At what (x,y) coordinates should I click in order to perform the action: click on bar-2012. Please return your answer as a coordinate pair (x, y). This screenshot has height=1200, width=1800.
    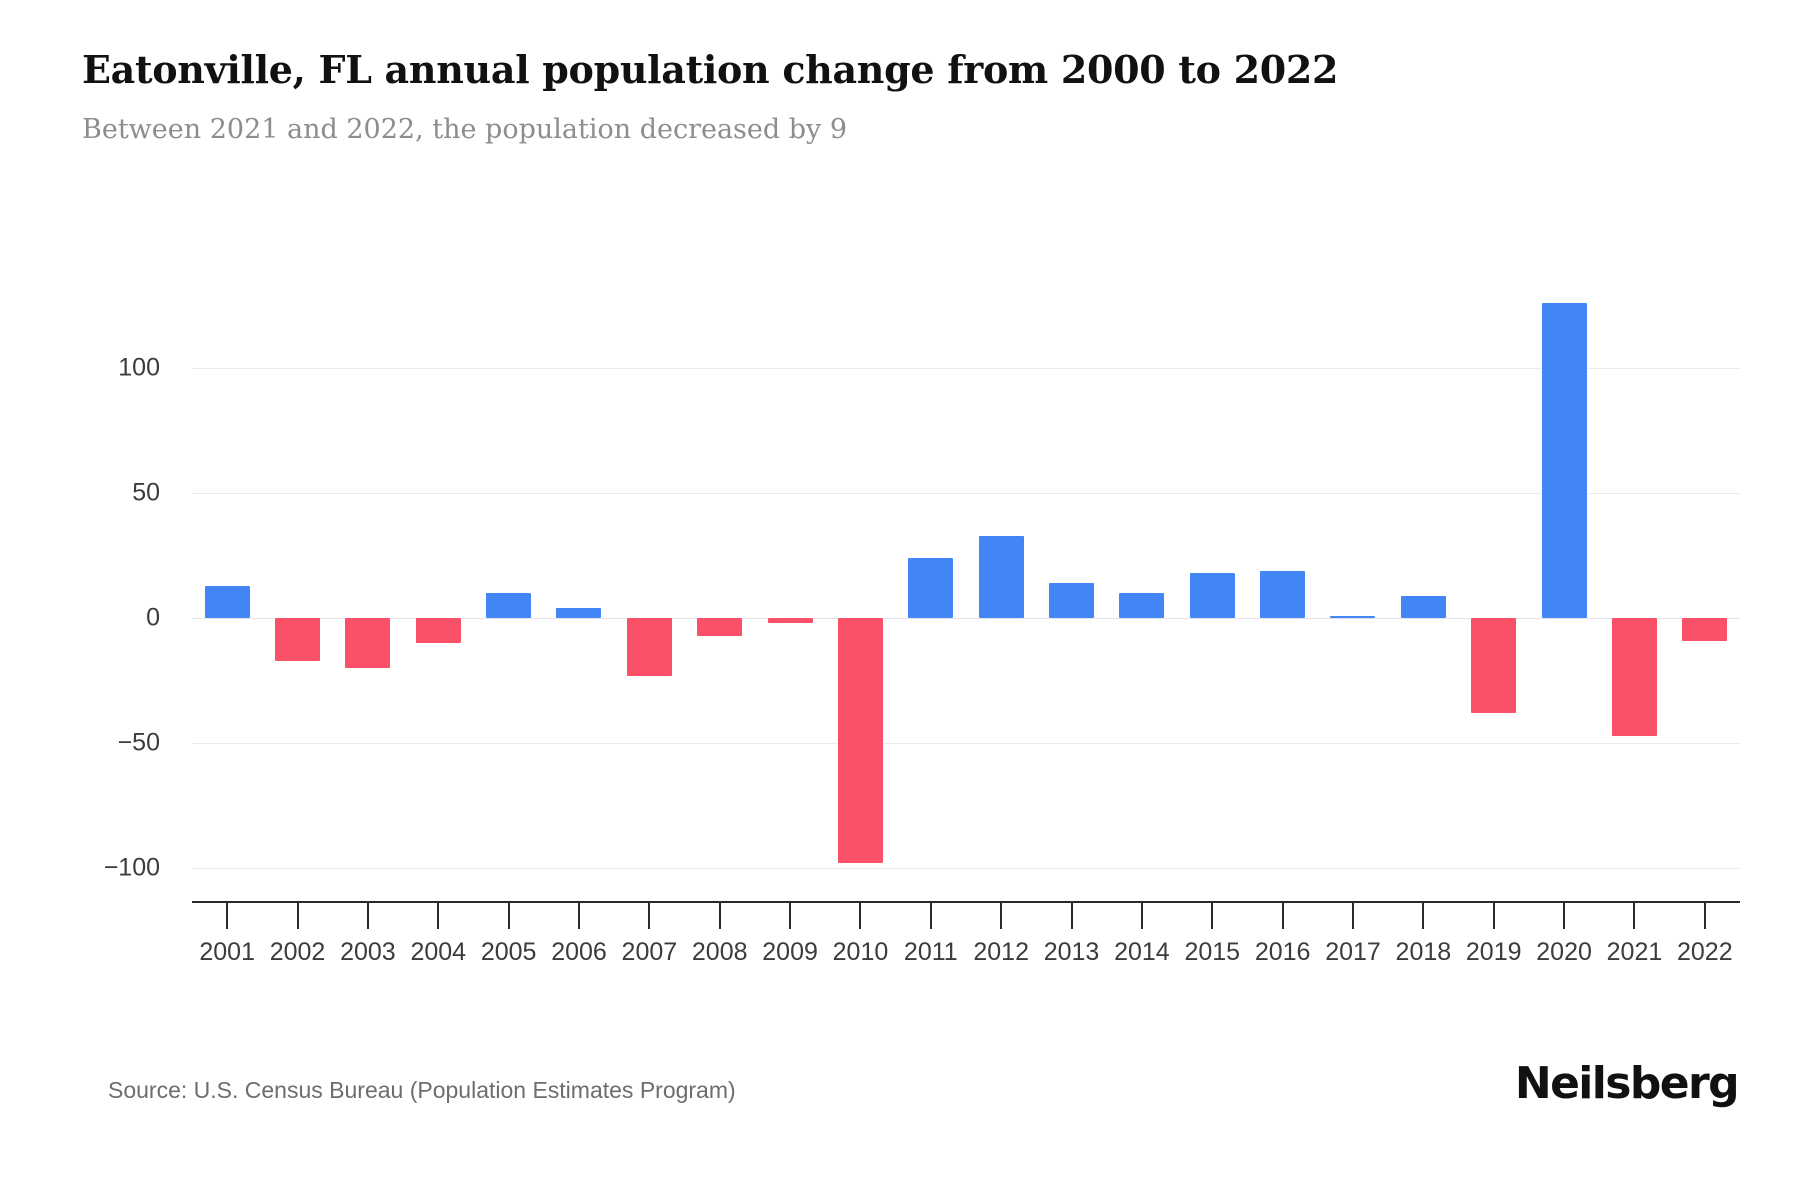
    Looking at the image, I should click on (1001, 576).